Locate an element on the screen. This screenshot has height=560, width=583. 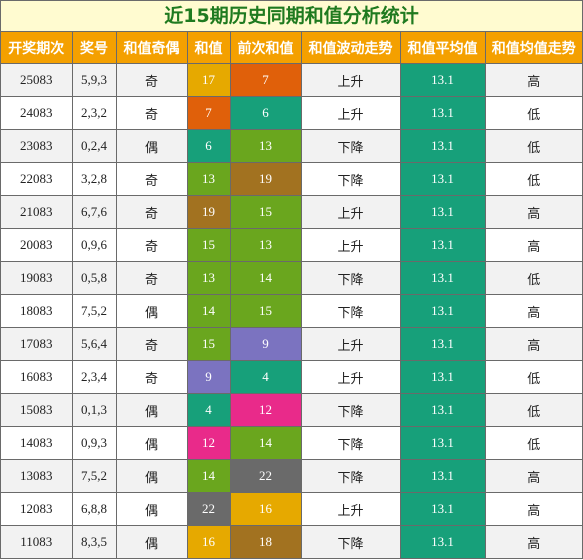
sum-cell: 7 is located at coordinates (208, 113).